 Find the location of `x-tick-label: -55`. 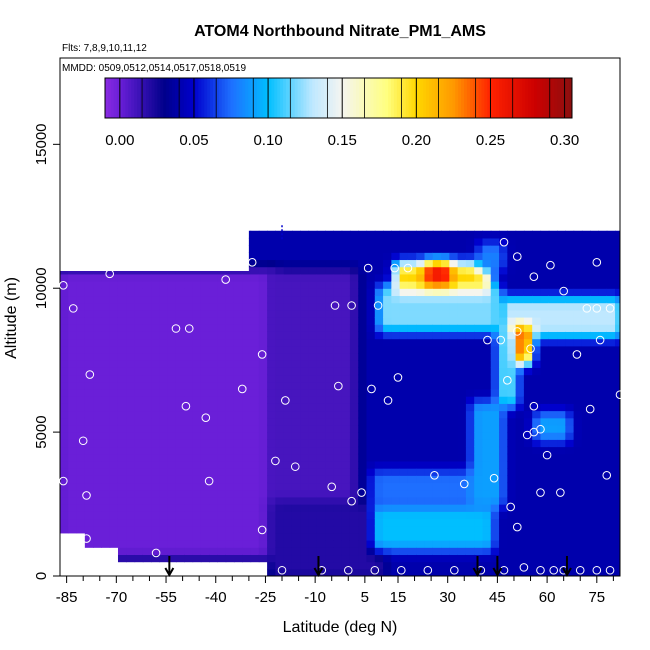

x-tick-label: -55 is located at coordinates (166, 597).